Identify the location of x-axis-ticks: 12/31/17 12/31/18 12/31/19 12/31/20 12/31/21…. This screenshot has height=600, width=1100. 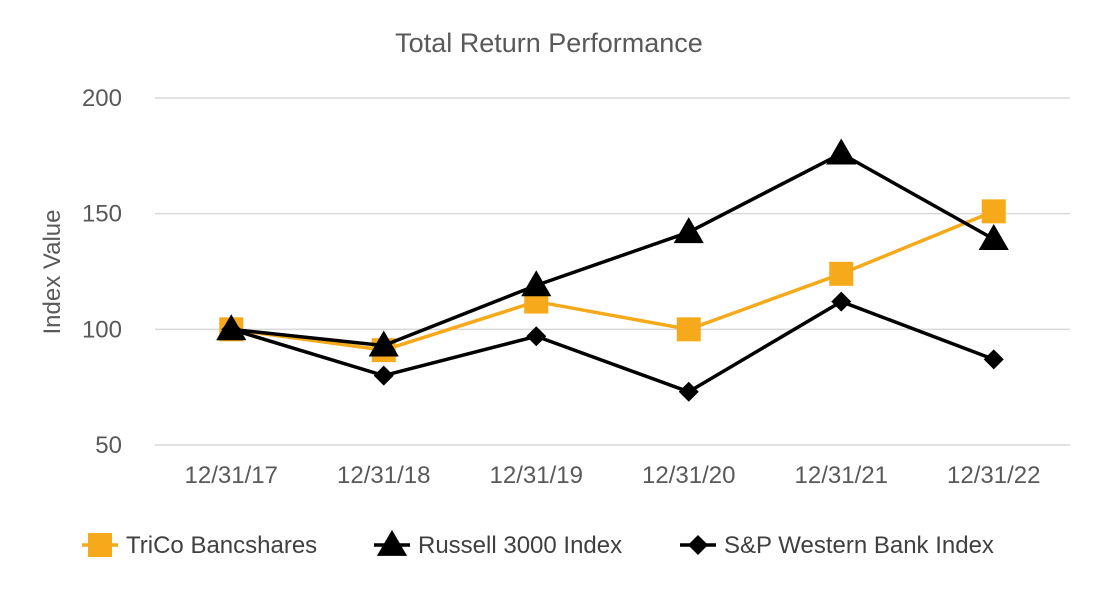
(613, 475).